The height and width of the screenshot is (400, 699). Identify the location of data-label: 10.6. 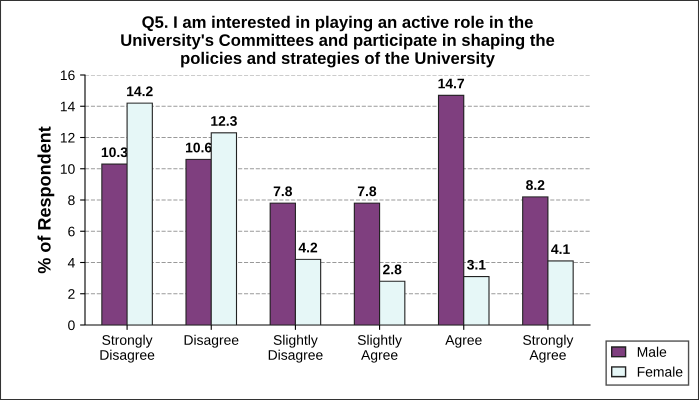
(199, 147).